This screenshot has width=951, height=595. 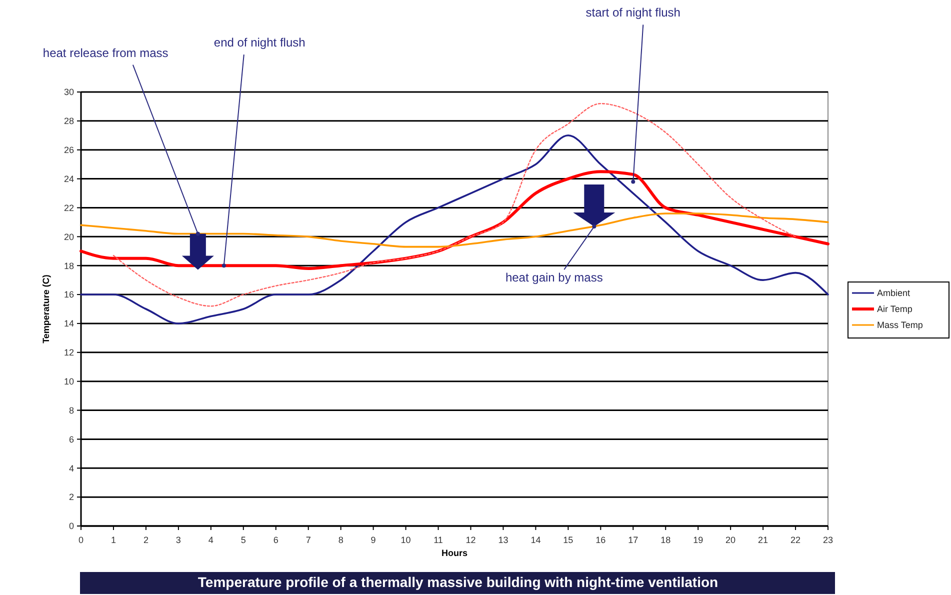 What do you see at coordinates (71, 497) in the screenshot?
I see `y-tick-label: 2` at bounding box center [71, 497].